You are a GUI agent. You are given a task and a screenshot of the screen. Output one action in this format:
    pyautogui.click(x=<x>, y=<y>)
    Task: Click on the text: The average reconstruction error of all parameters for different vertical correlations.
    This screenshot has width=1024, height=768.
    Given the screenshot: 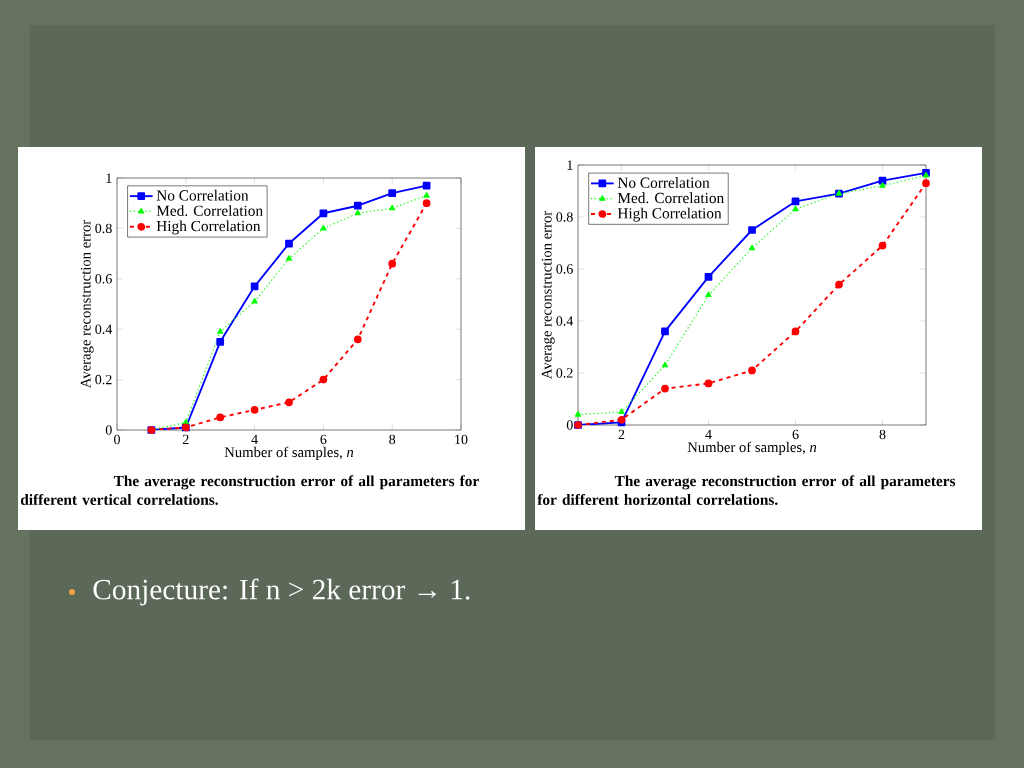 What is the action you would take?
    pyautogui.click(x=249, y=490)
    